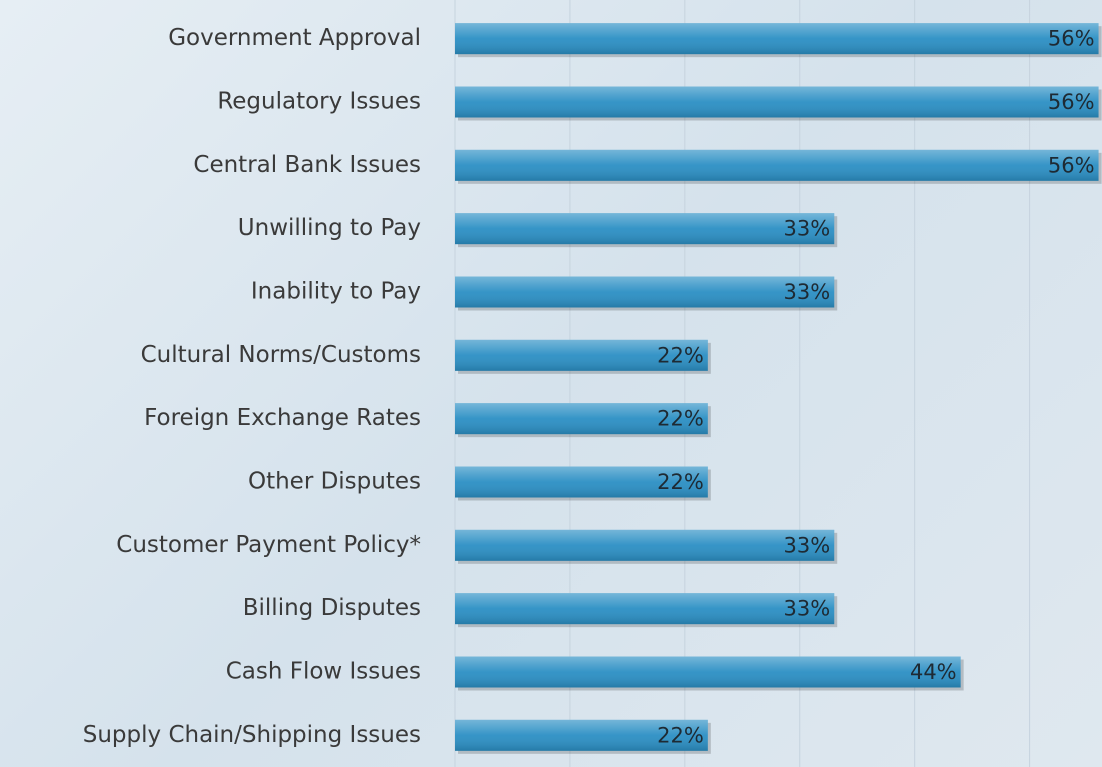  Describe the element at coordinates (329, 228) in the screenshot. I see `y-tick-label: Unwilling to Pay` at that location.